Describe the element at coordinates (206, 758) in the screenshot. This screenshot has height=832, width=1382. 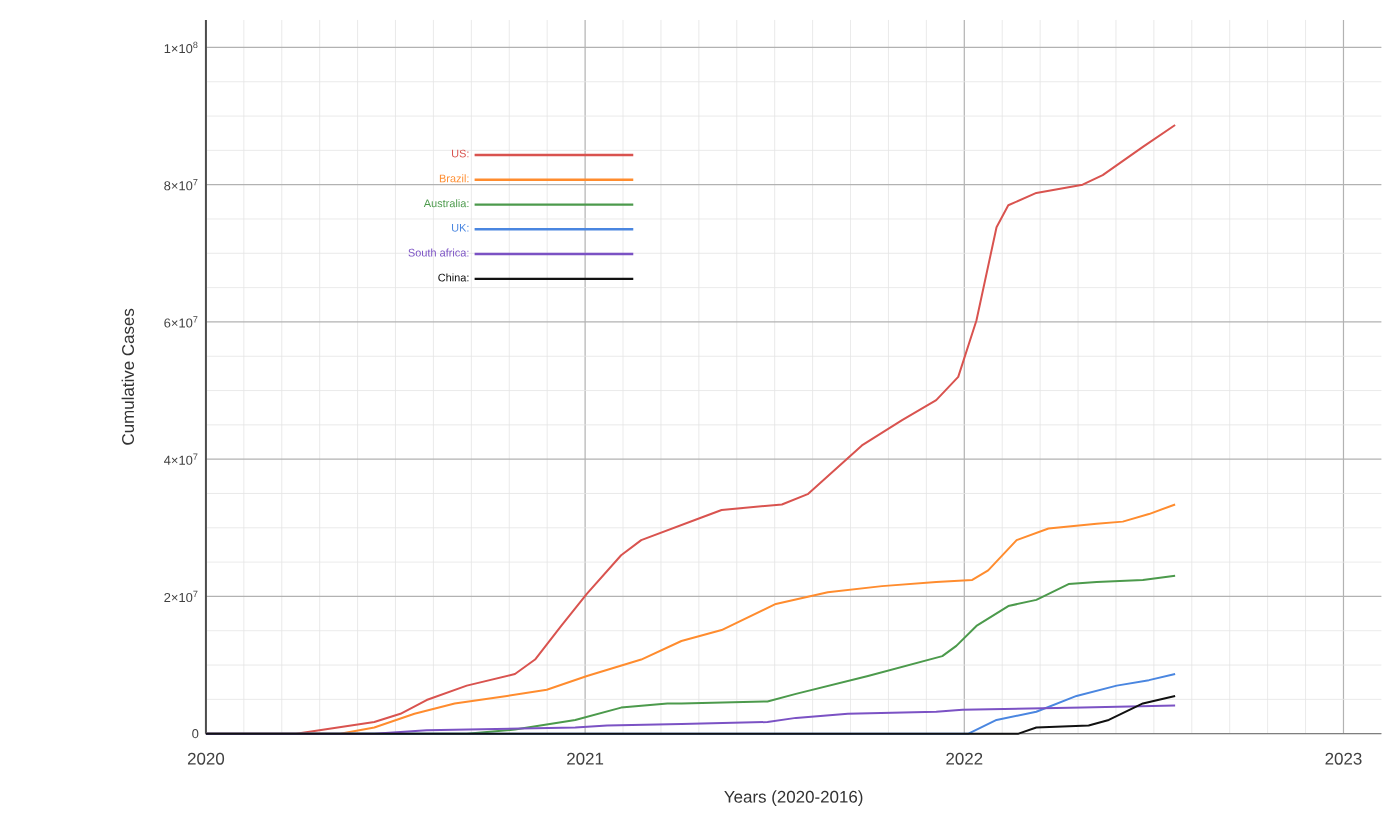
I see `x-tick-label: 2020` at that location.